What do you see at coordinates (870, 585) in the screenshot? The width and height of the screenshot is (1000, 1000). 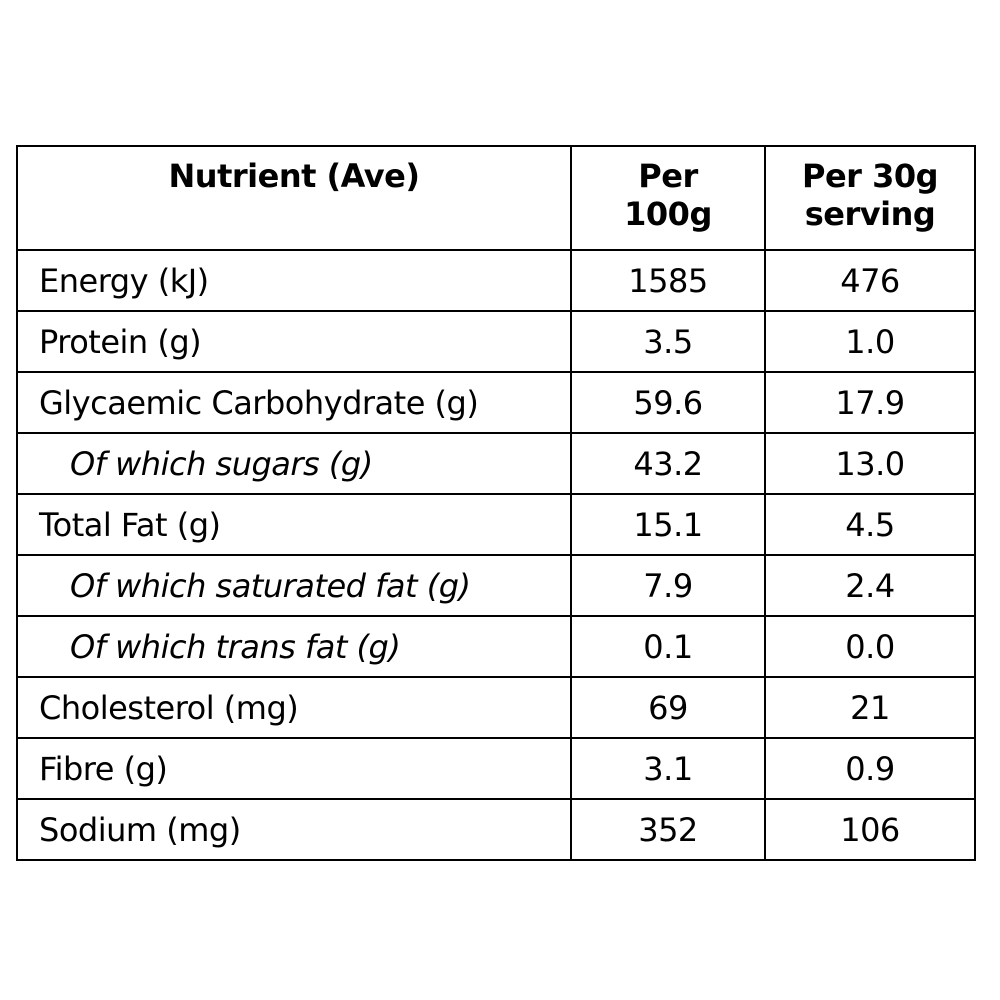 I see `per-serving-value: 2.4` at bounding box center [870, 585].